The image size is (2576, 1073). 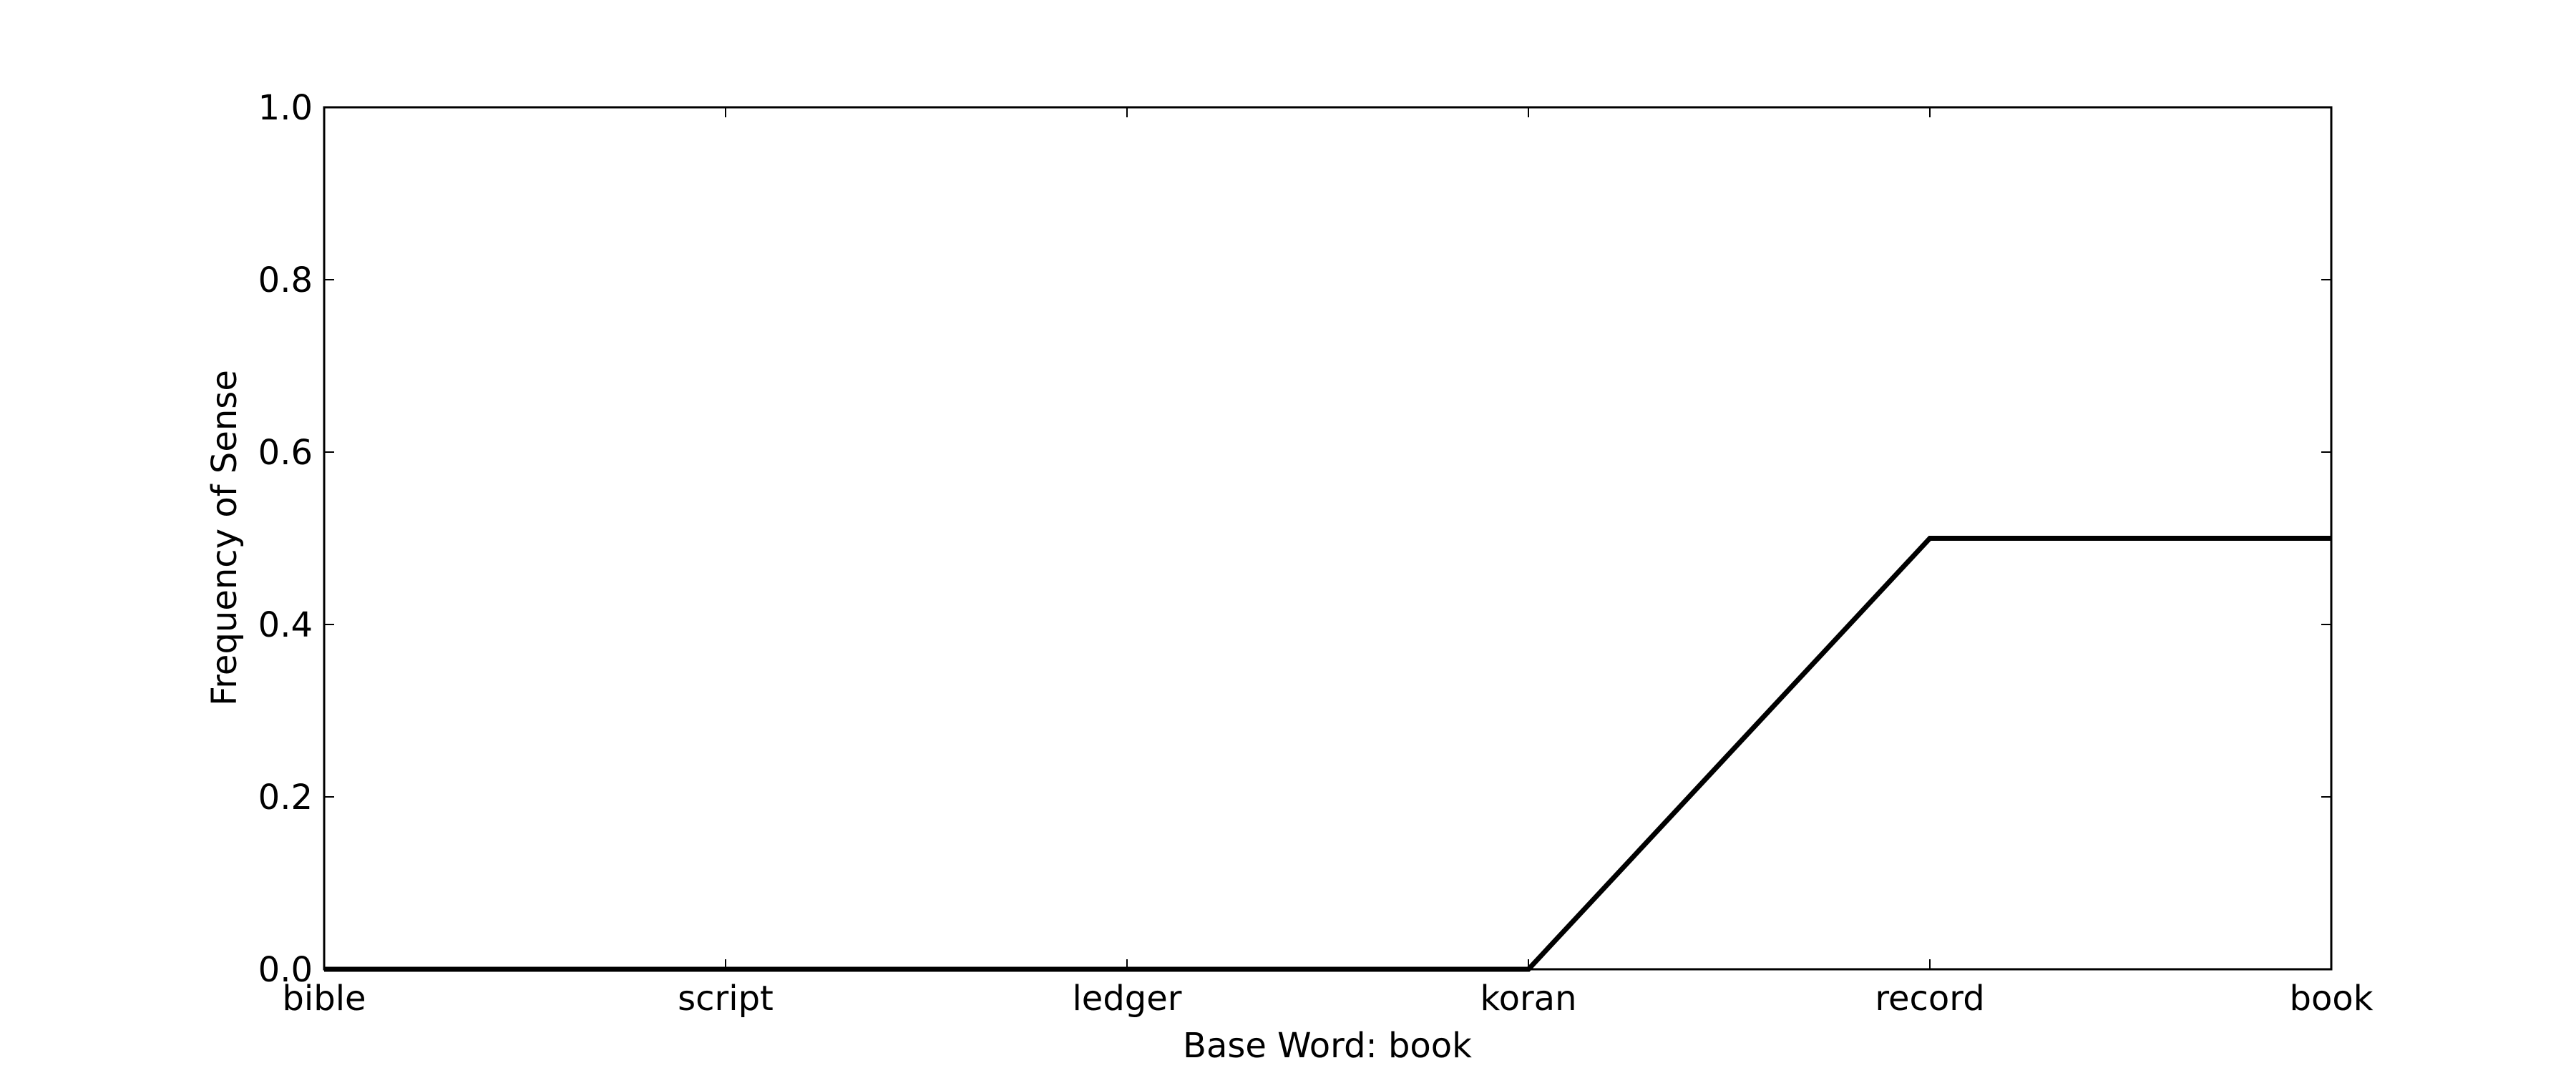 What do you see at coordinates (1327, 1046) in the screenshot?
I see `x-axis-title: Base Word: book` at bounding box center [1327, 1046].